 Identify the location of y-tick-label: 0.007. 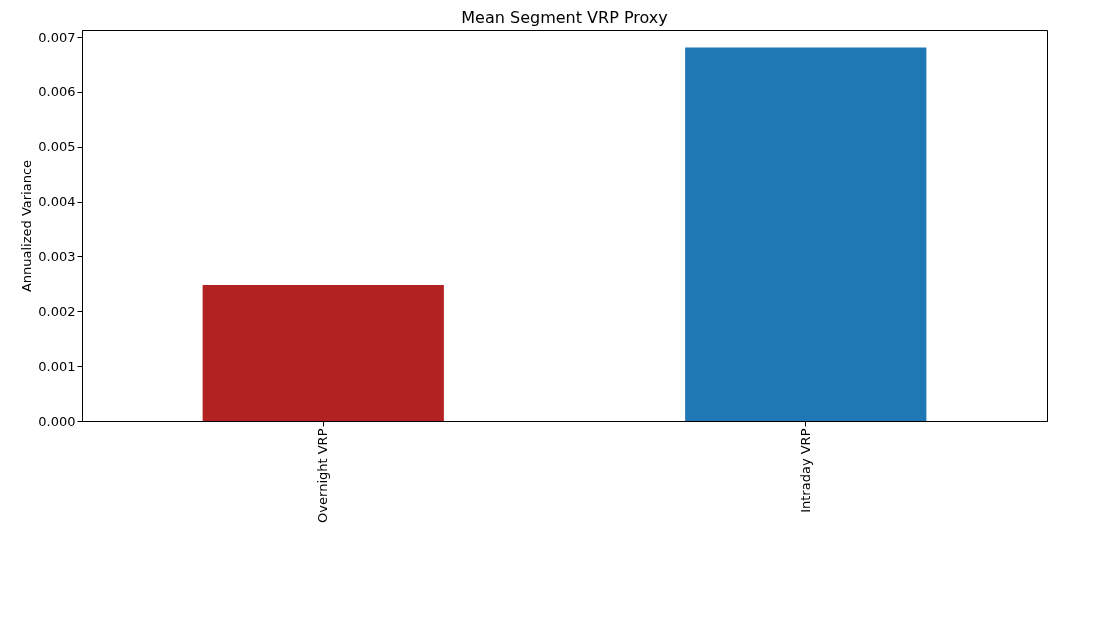
(57, 37).